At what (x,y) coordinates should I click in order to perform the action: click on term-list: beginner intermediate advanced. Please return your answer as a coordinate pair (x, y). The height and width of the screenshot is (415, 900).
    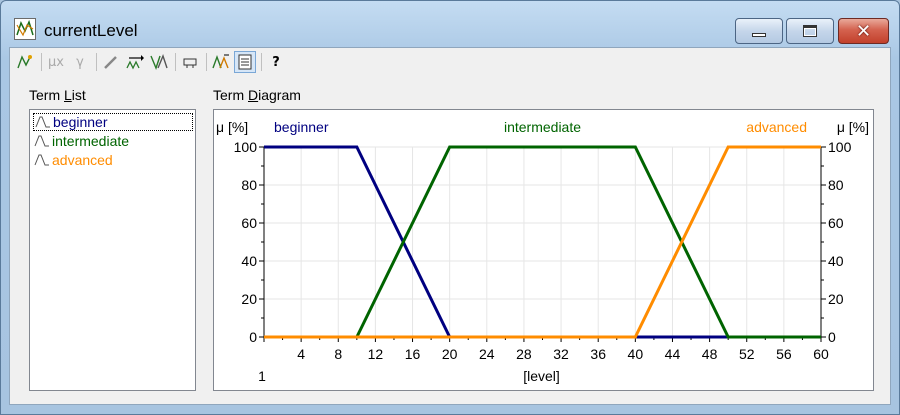
    Looking at the image, I should click on (112, 250).